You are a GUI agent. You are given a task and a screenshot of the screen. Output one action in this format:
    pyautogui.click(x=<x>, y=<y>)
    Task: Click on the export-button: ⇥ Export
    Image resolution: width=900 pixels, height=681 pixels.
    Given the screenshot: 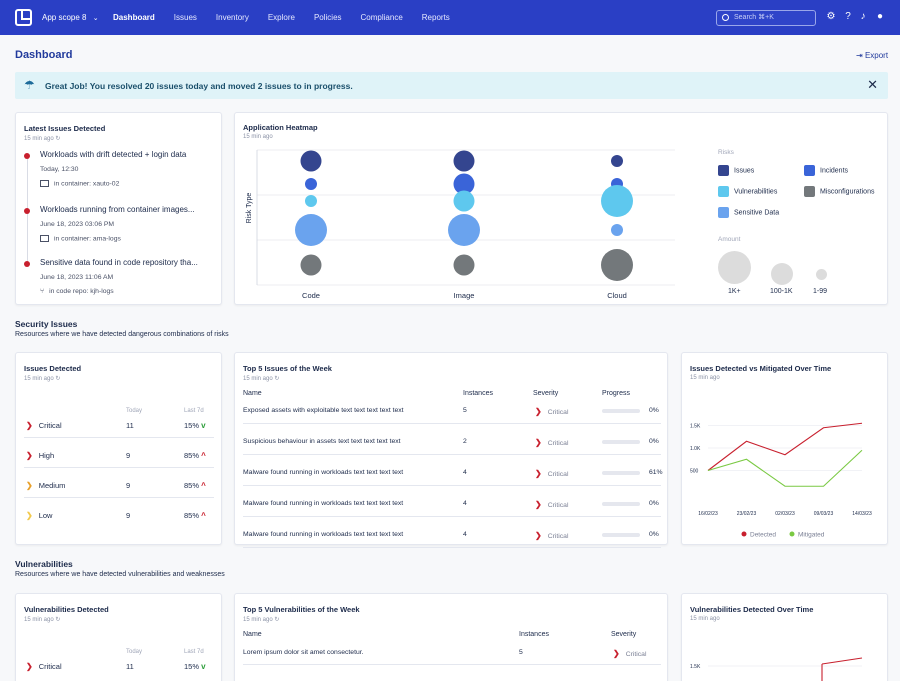 What is the action you would take?
    pyautogui.click(x=872, y=55)
    